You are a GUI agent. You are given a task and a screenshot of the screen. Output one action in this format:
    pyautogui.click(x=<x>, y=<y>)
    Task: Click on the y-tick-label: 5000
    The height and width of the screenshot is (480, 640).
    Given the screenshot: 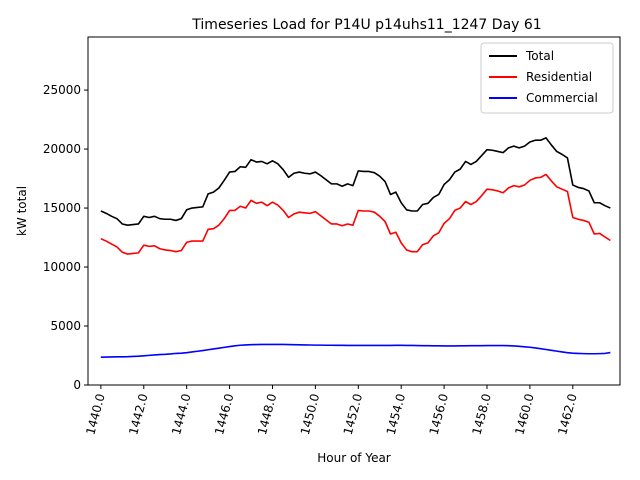 What is the action you would take?
    pyautogui.click(x=65, y=326)
    